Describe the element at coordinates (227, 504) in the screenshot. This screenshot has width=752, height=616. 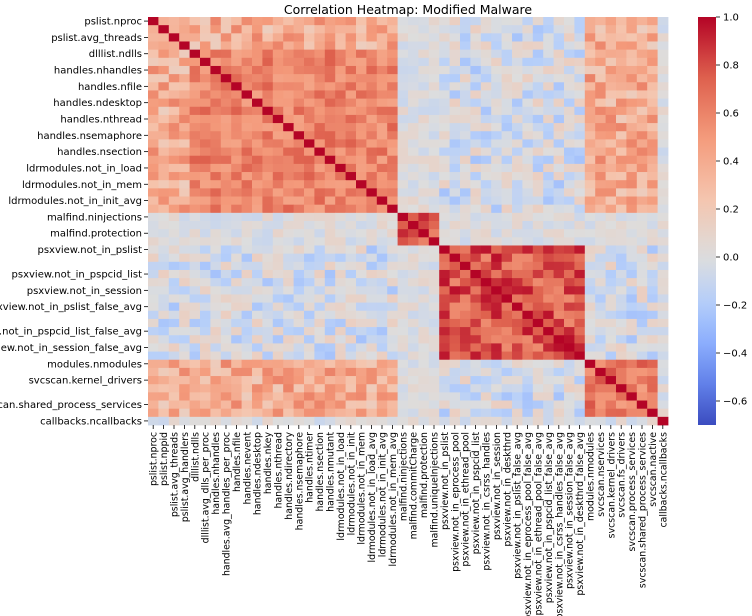
I see `x-tick-label: handles.avg_handles_per_proc` at that location.